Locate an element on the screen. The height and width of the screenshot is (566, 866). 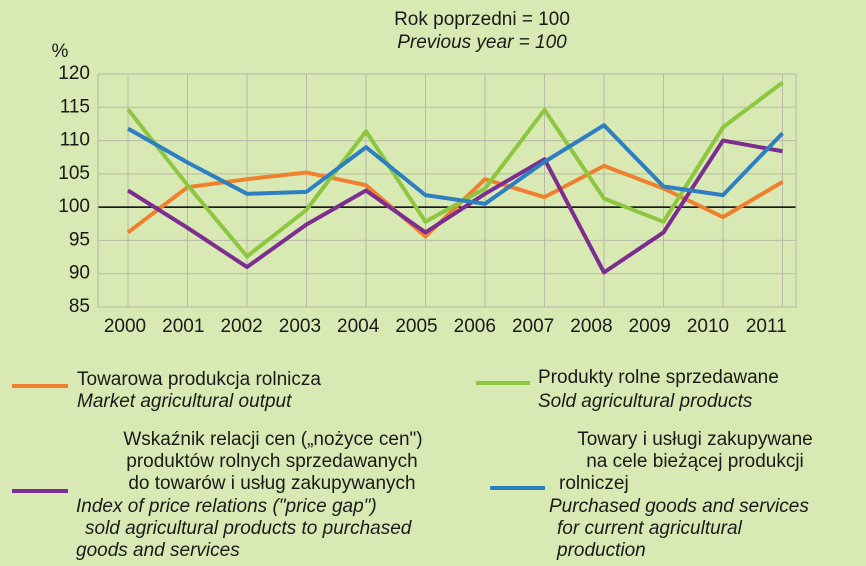
y-tick-label: 85 is located at coordinates (79, 306).